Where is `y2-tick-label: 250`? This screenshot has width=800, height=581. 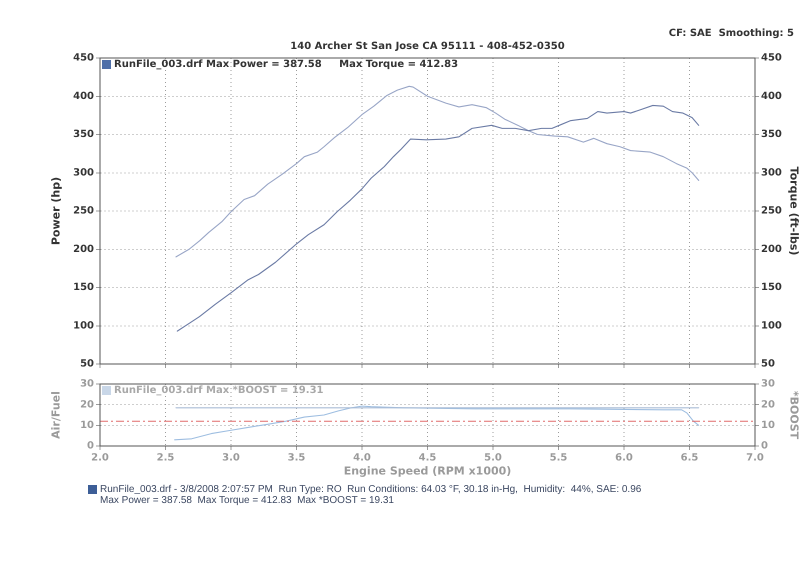 y2-tick-label: 250 is located at coordinates (771, 211).